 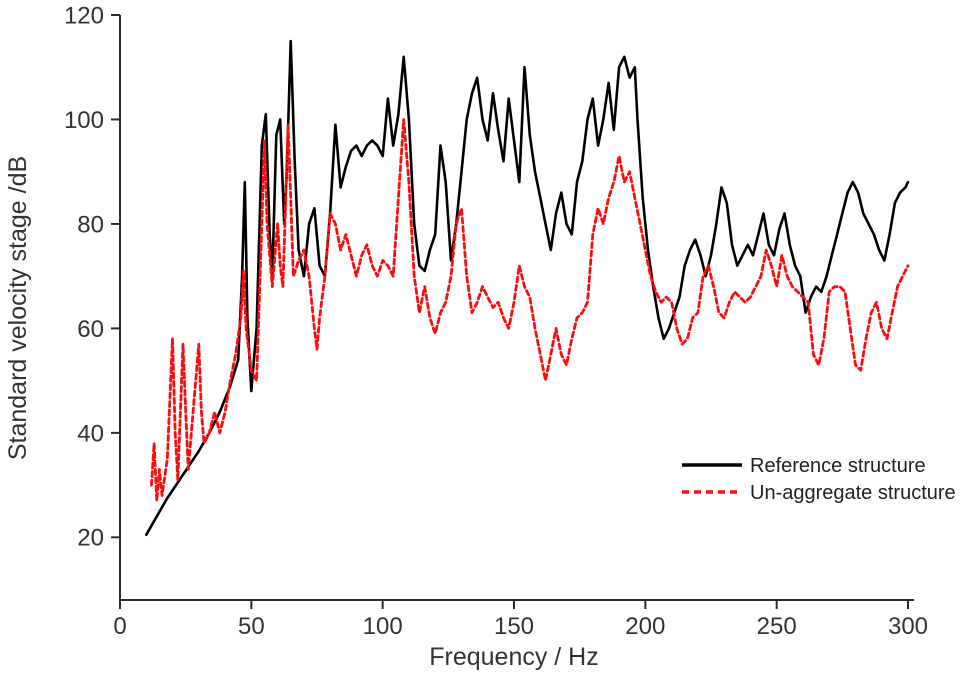 I want to click on y-tick-label: 100, so click(x=84, y=120).